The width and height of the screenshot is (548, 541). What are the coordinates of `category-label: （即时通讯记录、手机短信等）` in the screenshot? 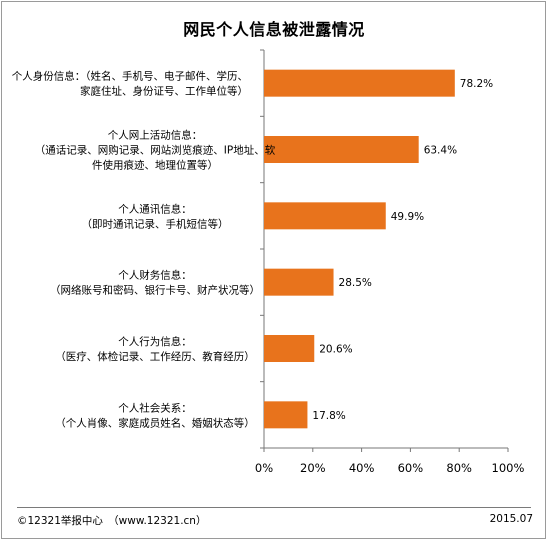 It's located at (155, 223).